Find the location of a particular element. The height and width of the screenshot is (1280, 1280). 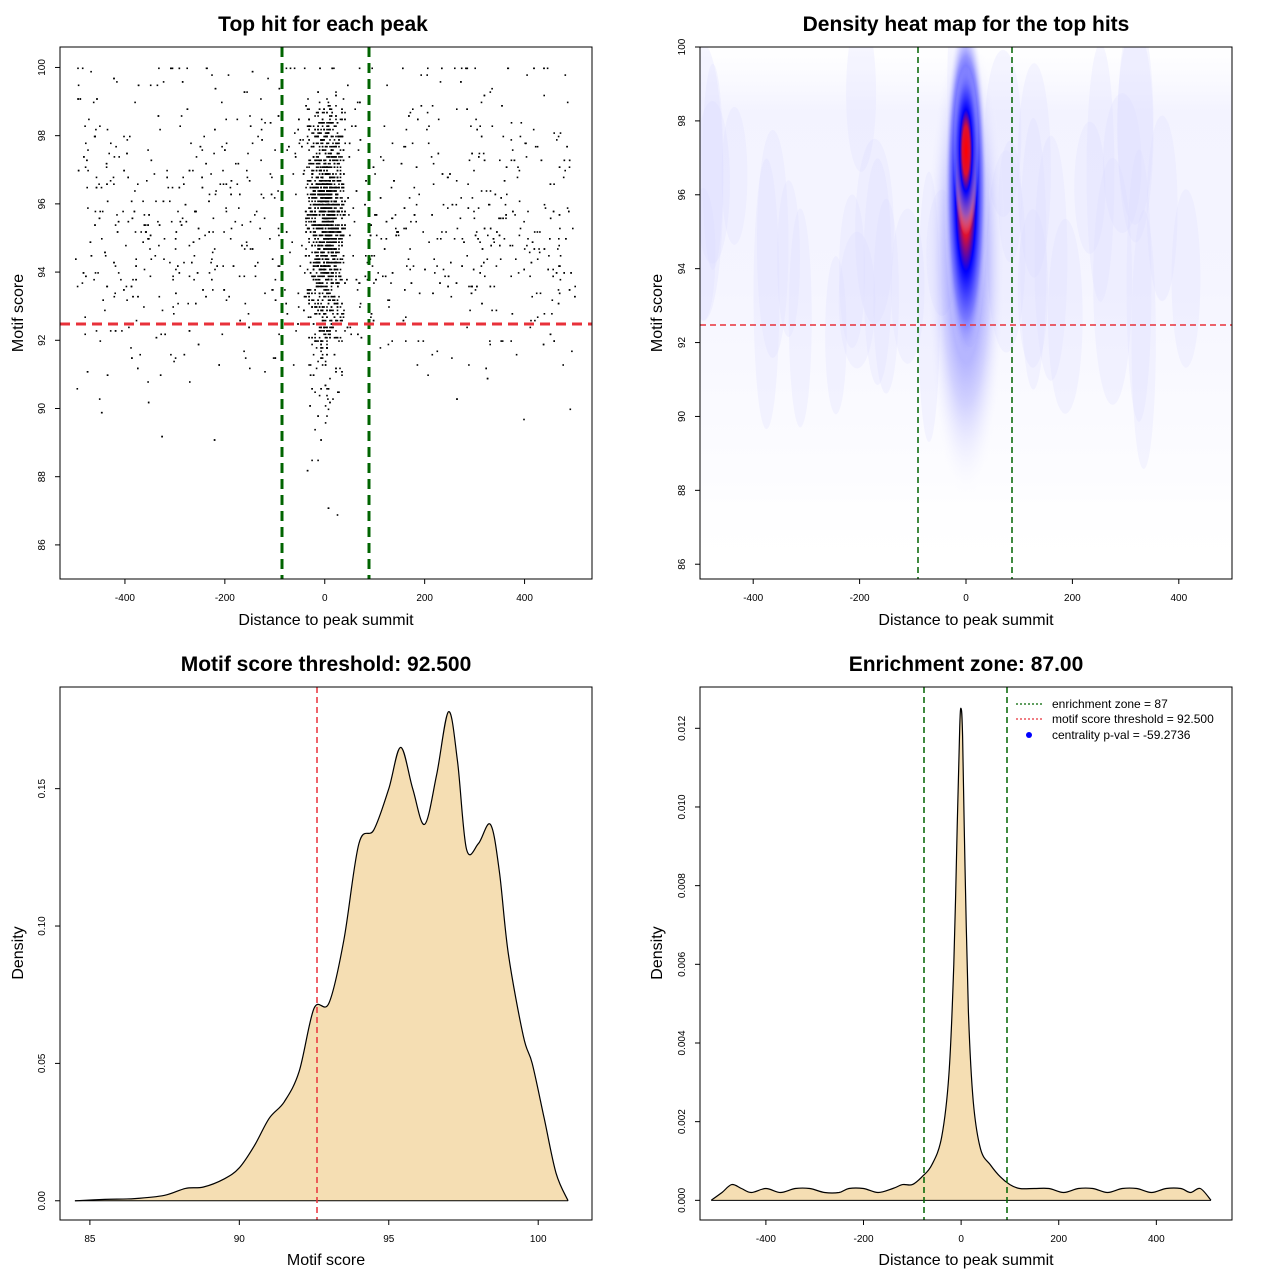

x-tick-label: 95 is located at coordinates (389, 1239).